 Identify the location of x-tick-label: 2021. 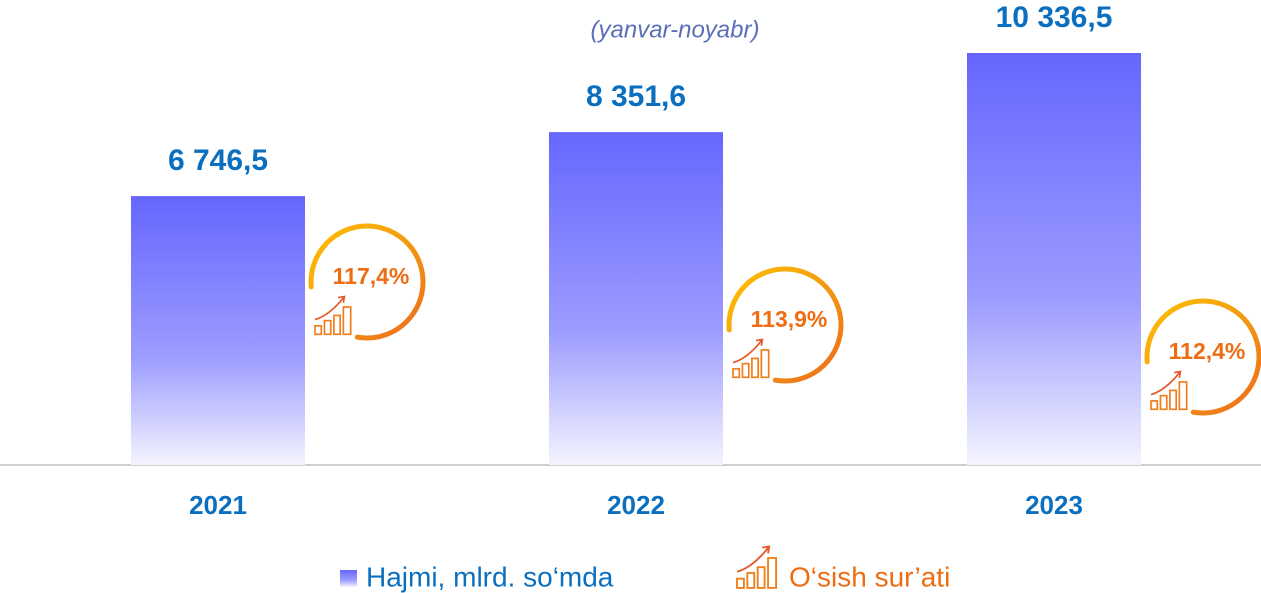
(218, 505).